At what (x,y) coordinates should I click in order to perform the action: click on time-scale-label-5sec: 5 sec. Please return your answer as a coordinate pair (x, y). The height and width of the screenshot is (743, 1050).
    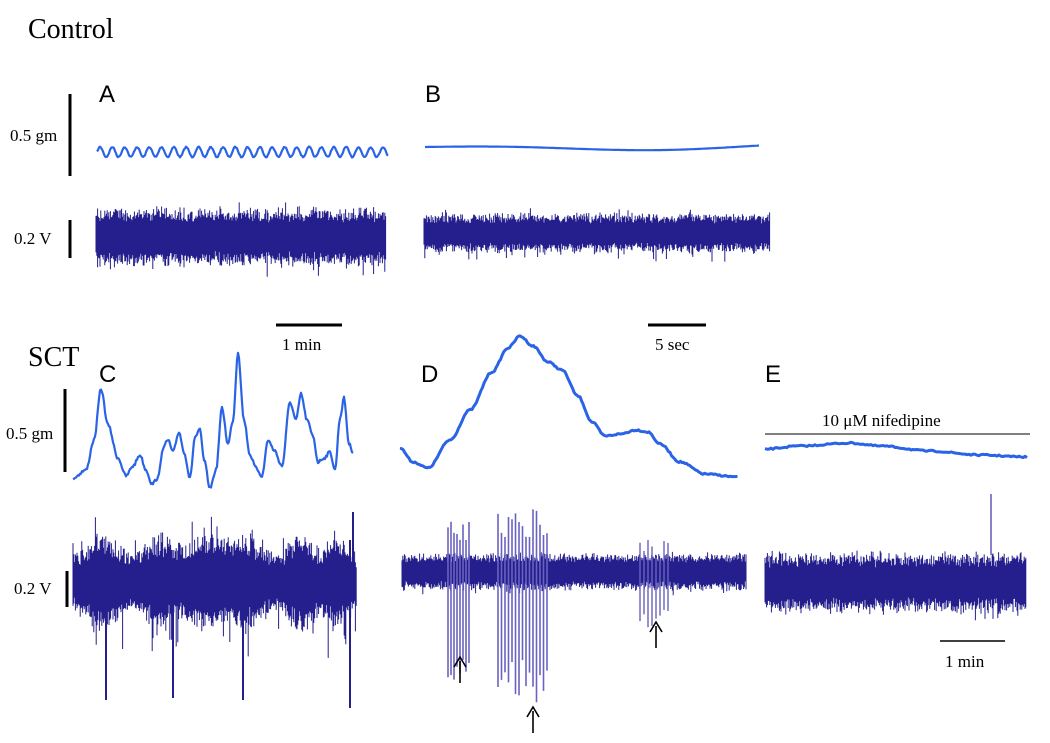
    Looking at the image, I should click on (672, 344).